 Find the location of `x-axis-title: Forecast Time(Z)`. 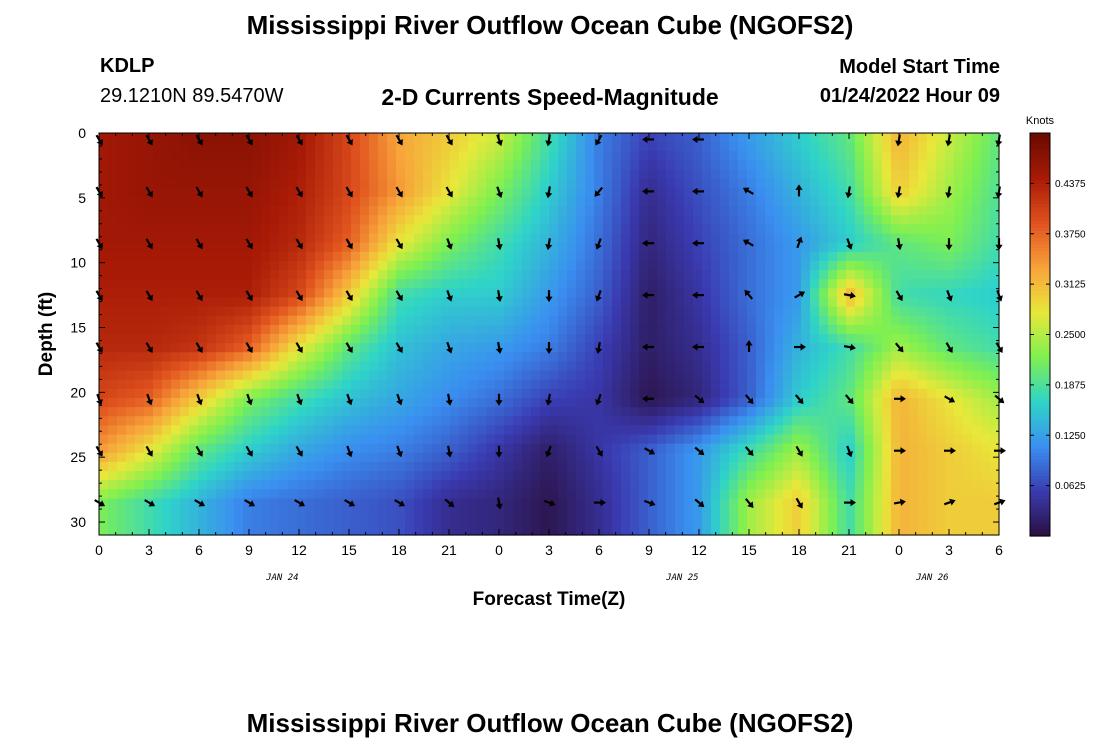

x-axis-title: Forecast Time(Z) is located at coordinates (549, 599).